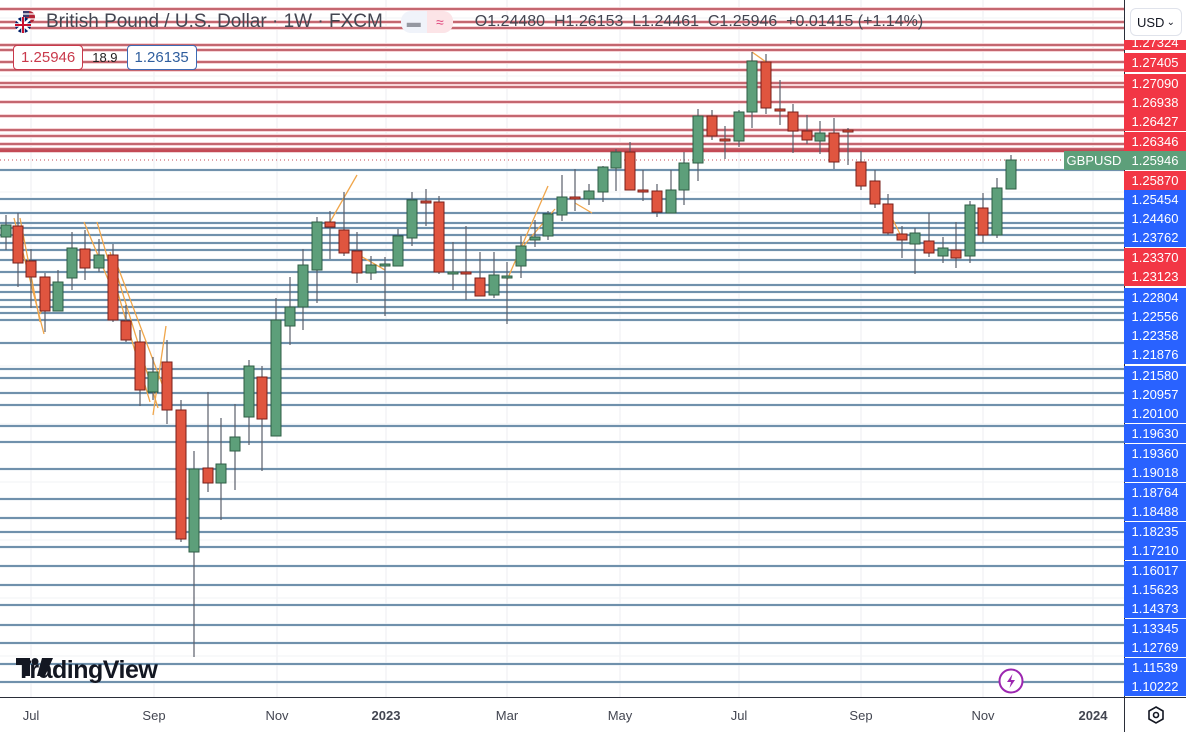 The height and width of the screenshot is (732, 1186). I want to click on price-label: 1.16017, so click(1155, 570).